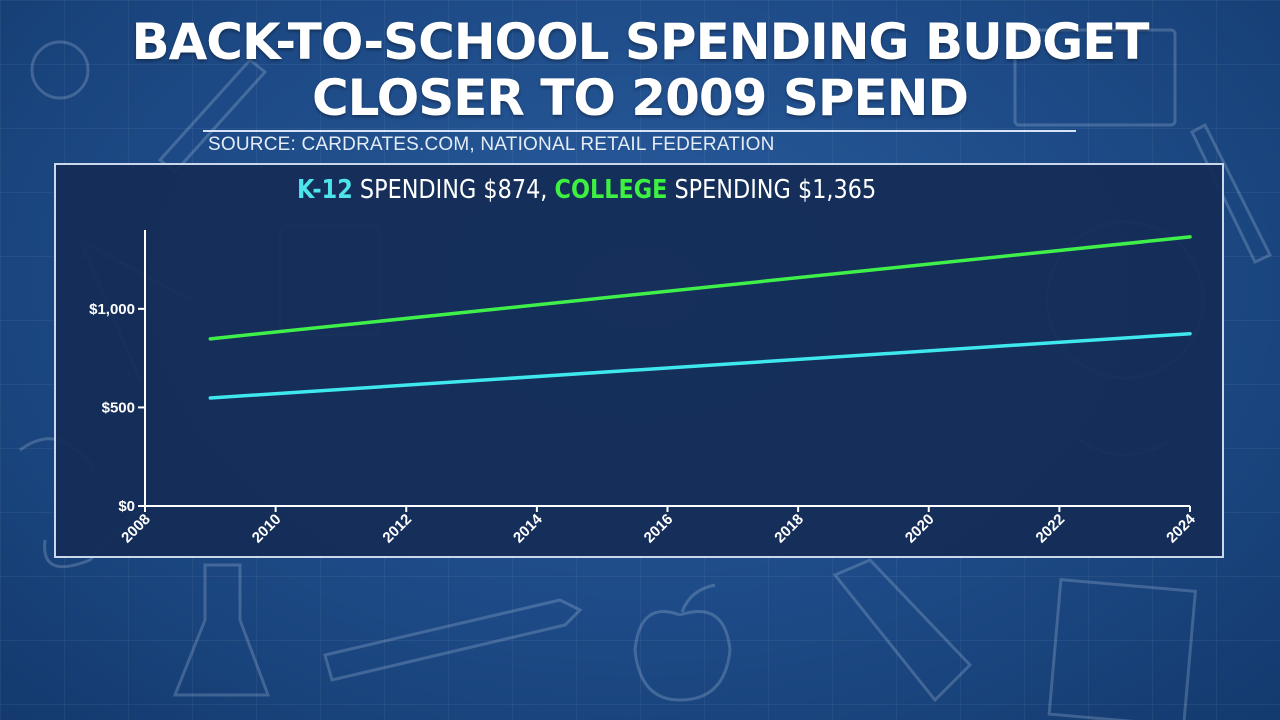 Image resolution: width=1280 pixels, height=720 pixels. What do you see at coordinates (325, 190) in the screenshot?
I see `k12-label: K-12` at bounding box center [325, 190].